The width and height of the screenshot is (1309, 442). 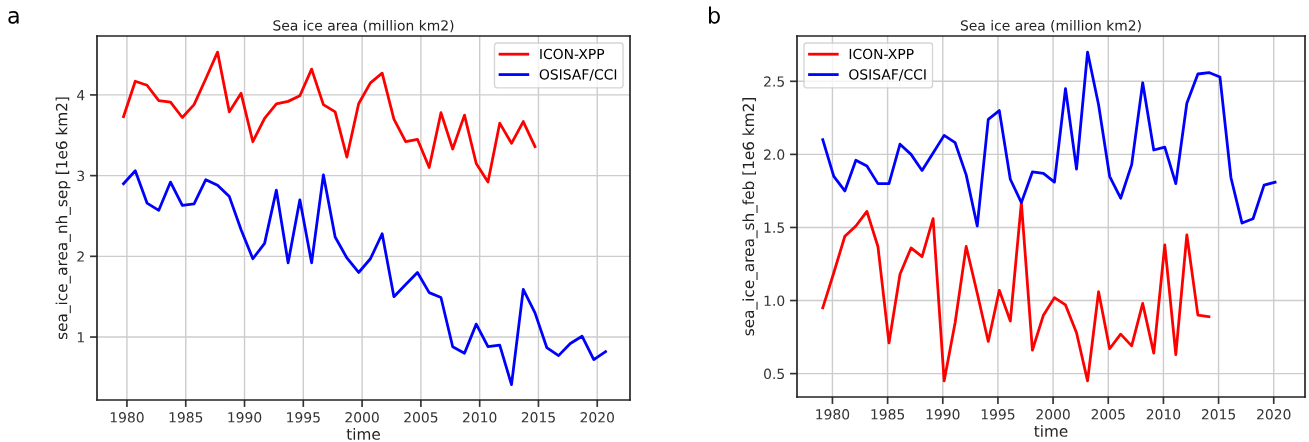 I want to click on y-tick-label: 4, so click(x=81, y=95).